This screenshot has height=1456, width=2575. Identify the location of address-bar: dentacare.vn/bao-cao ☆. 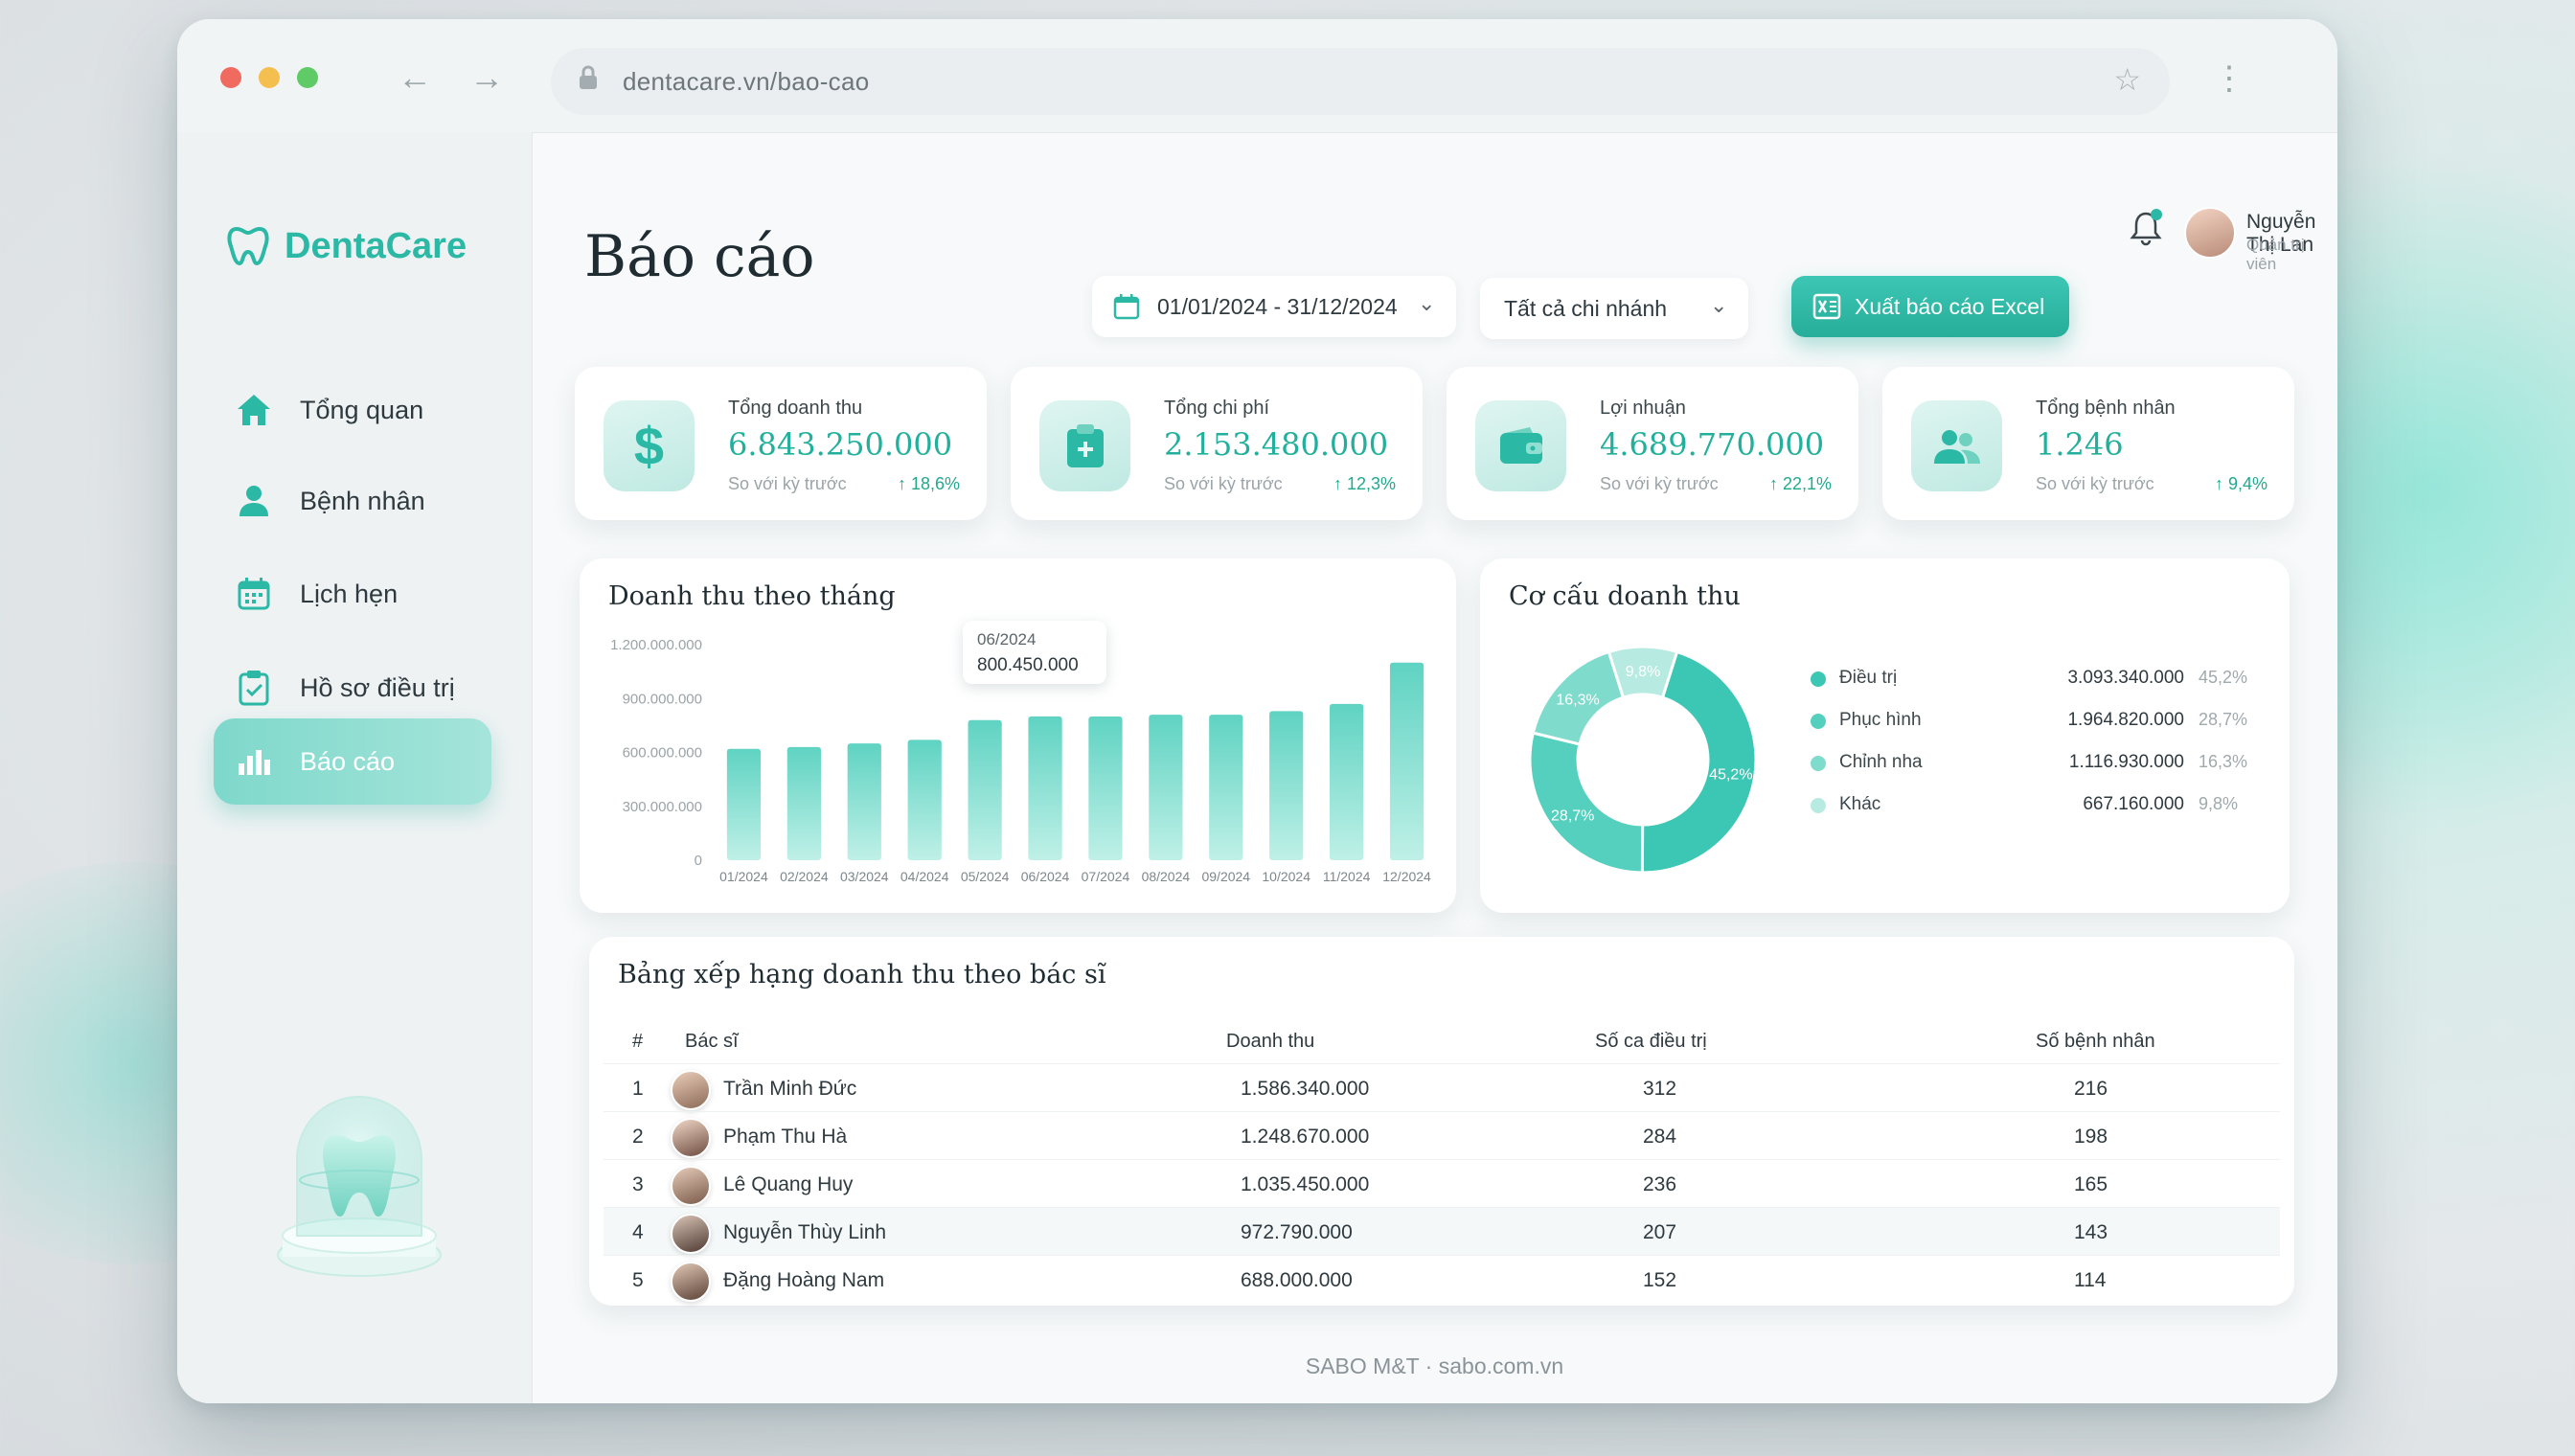
(1360, 81).